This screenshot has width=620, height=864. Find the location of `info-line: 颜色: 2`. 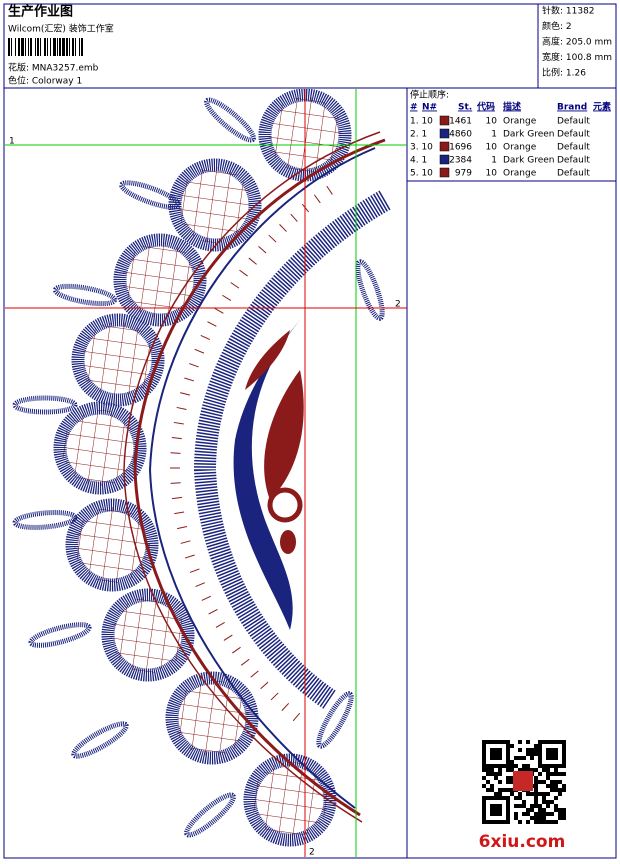

info-line: 颜色: 2 is located at coordinates (557, 26).